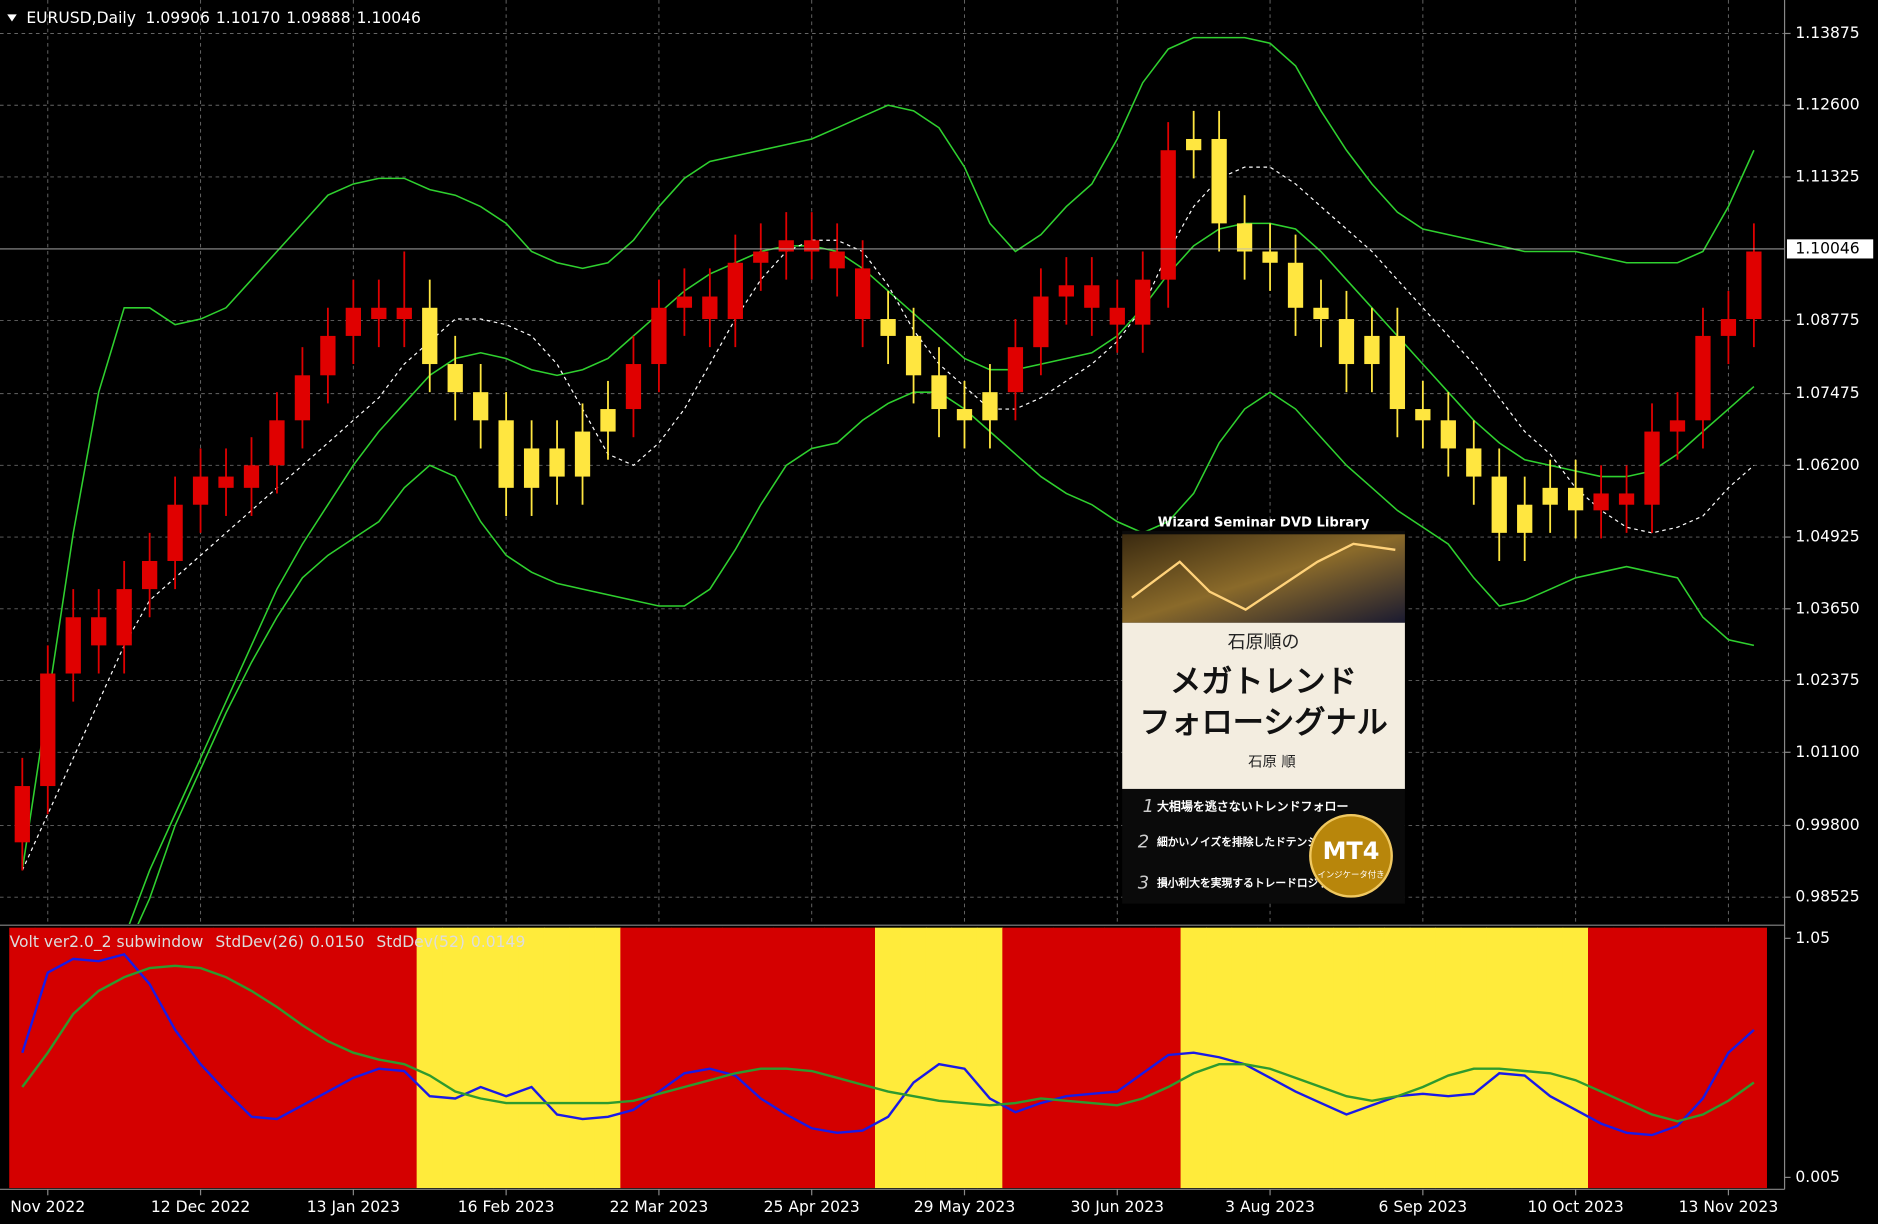 This screenshot has width=1878, height=1224. Describe the element at coordinates (1827, 105) in the screenshot. I see `y-tick-label: 1.12600` at that location.